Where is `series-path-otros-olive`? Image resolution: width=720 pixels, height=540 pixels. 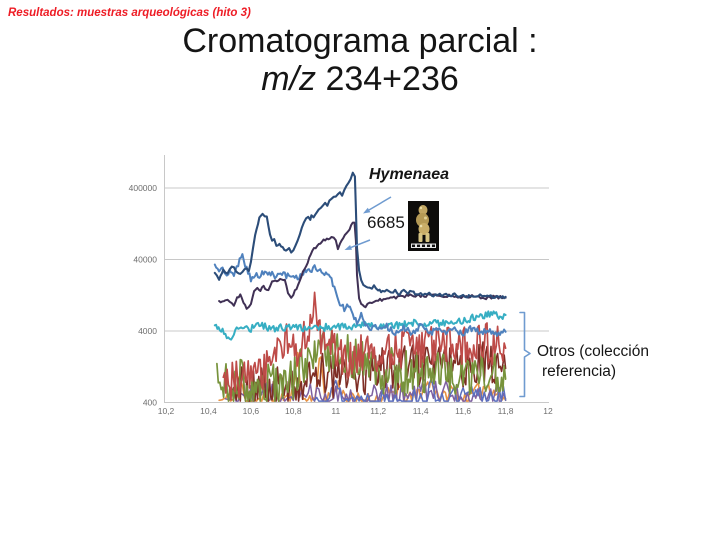 series-path-otros-olive is located at coordinates (361, 365).